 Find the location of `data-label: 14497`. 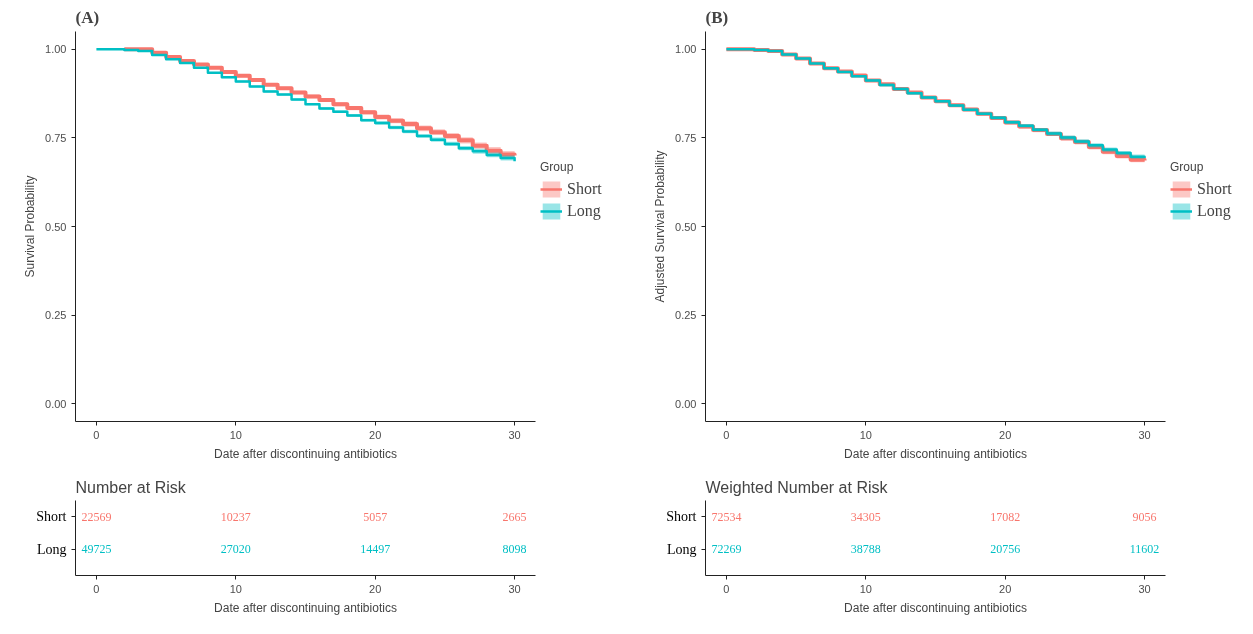

data-label: 14497 is located at coordinates (375, 549).